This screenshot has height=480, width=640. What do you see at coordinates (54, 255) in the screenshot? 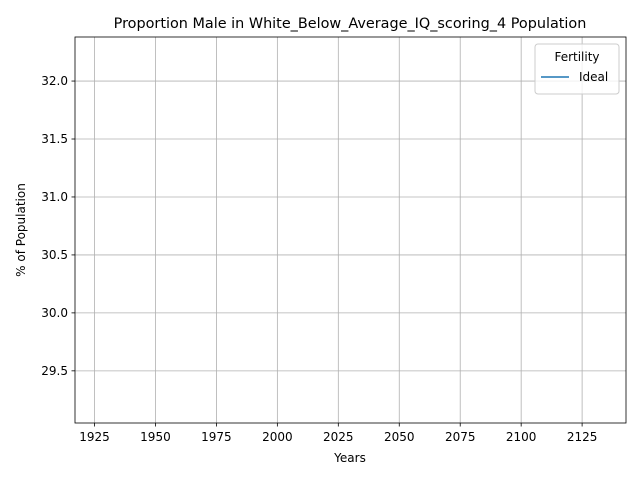
I see `y-tick-label: 30.5` at bounding box center [54, 255].